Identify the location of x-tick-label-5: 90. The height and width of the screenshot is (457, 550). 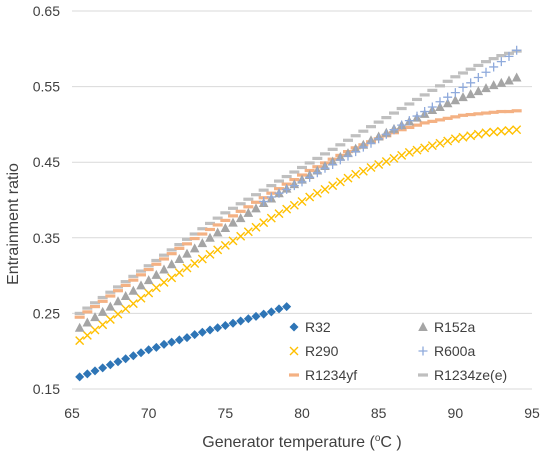
(456, 413).